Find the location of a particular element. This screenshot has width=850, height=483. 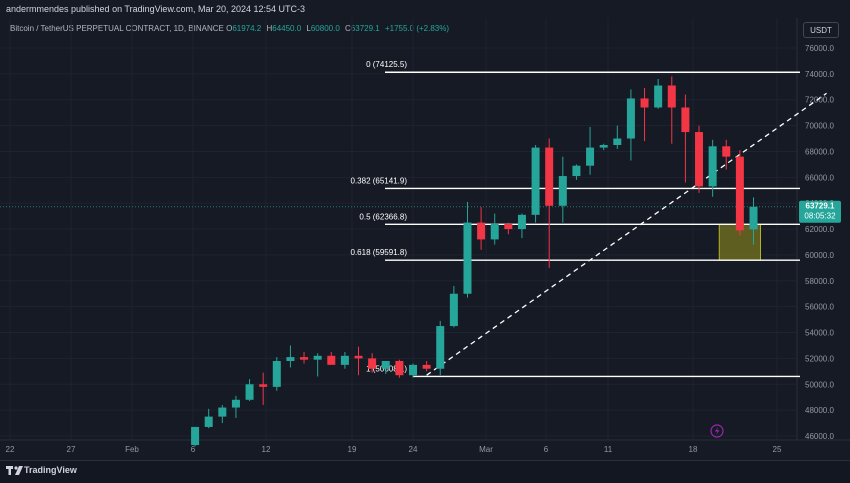

time-tick-label: Mar is located at coordinates (486, 449).